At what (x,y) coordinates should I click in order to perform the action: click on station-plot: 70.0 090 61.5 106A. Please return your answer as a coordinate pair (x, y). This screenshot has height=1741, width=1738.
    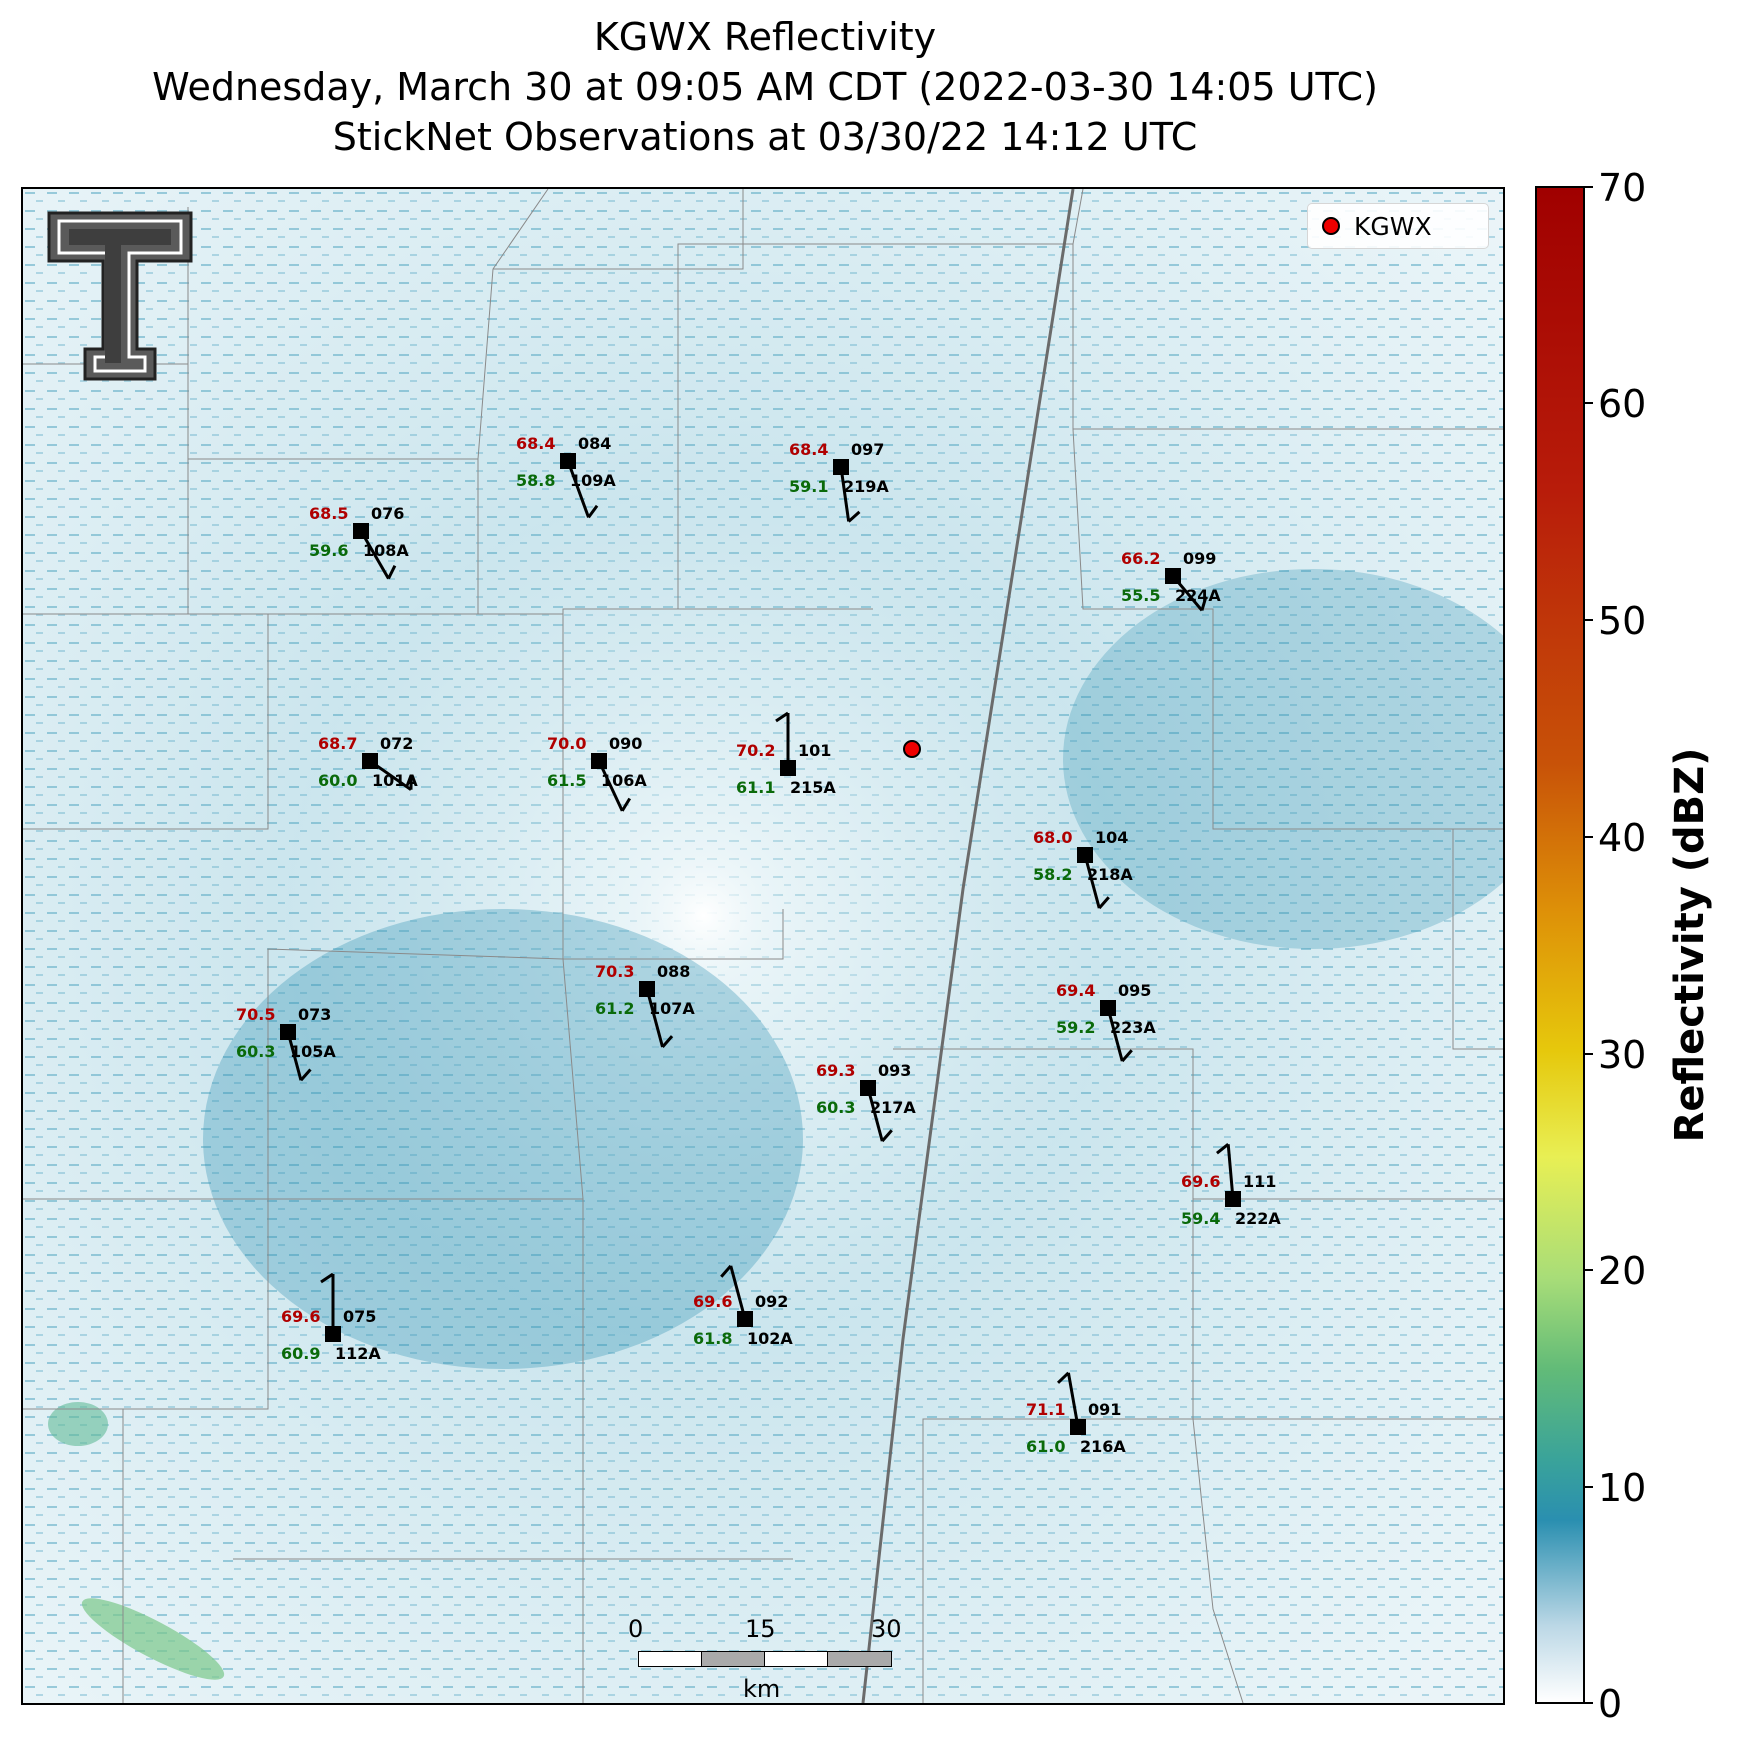
    Looking at the image, I should click on (597, 773).